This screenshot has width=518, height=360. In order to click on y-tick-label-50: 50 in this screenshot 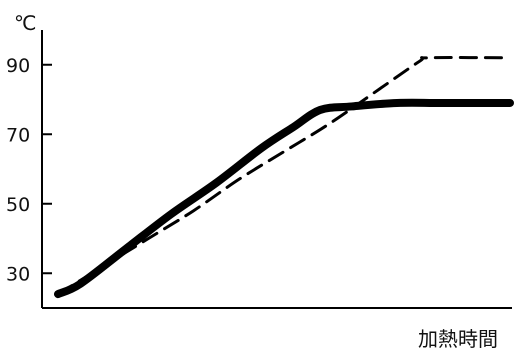, I will do `click(18, 205)`.